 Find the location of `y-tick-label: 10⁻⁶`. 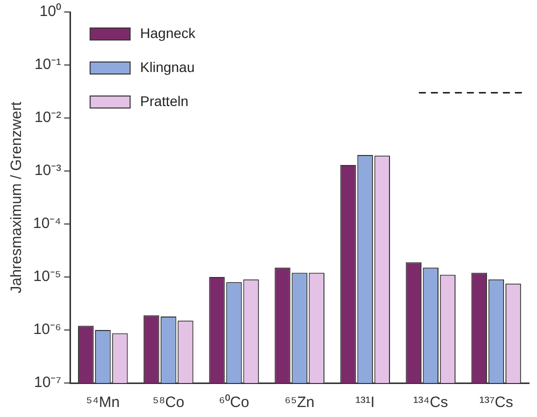

y-tick-label: 10⁻⁶ is located at coordinates (47, 329).